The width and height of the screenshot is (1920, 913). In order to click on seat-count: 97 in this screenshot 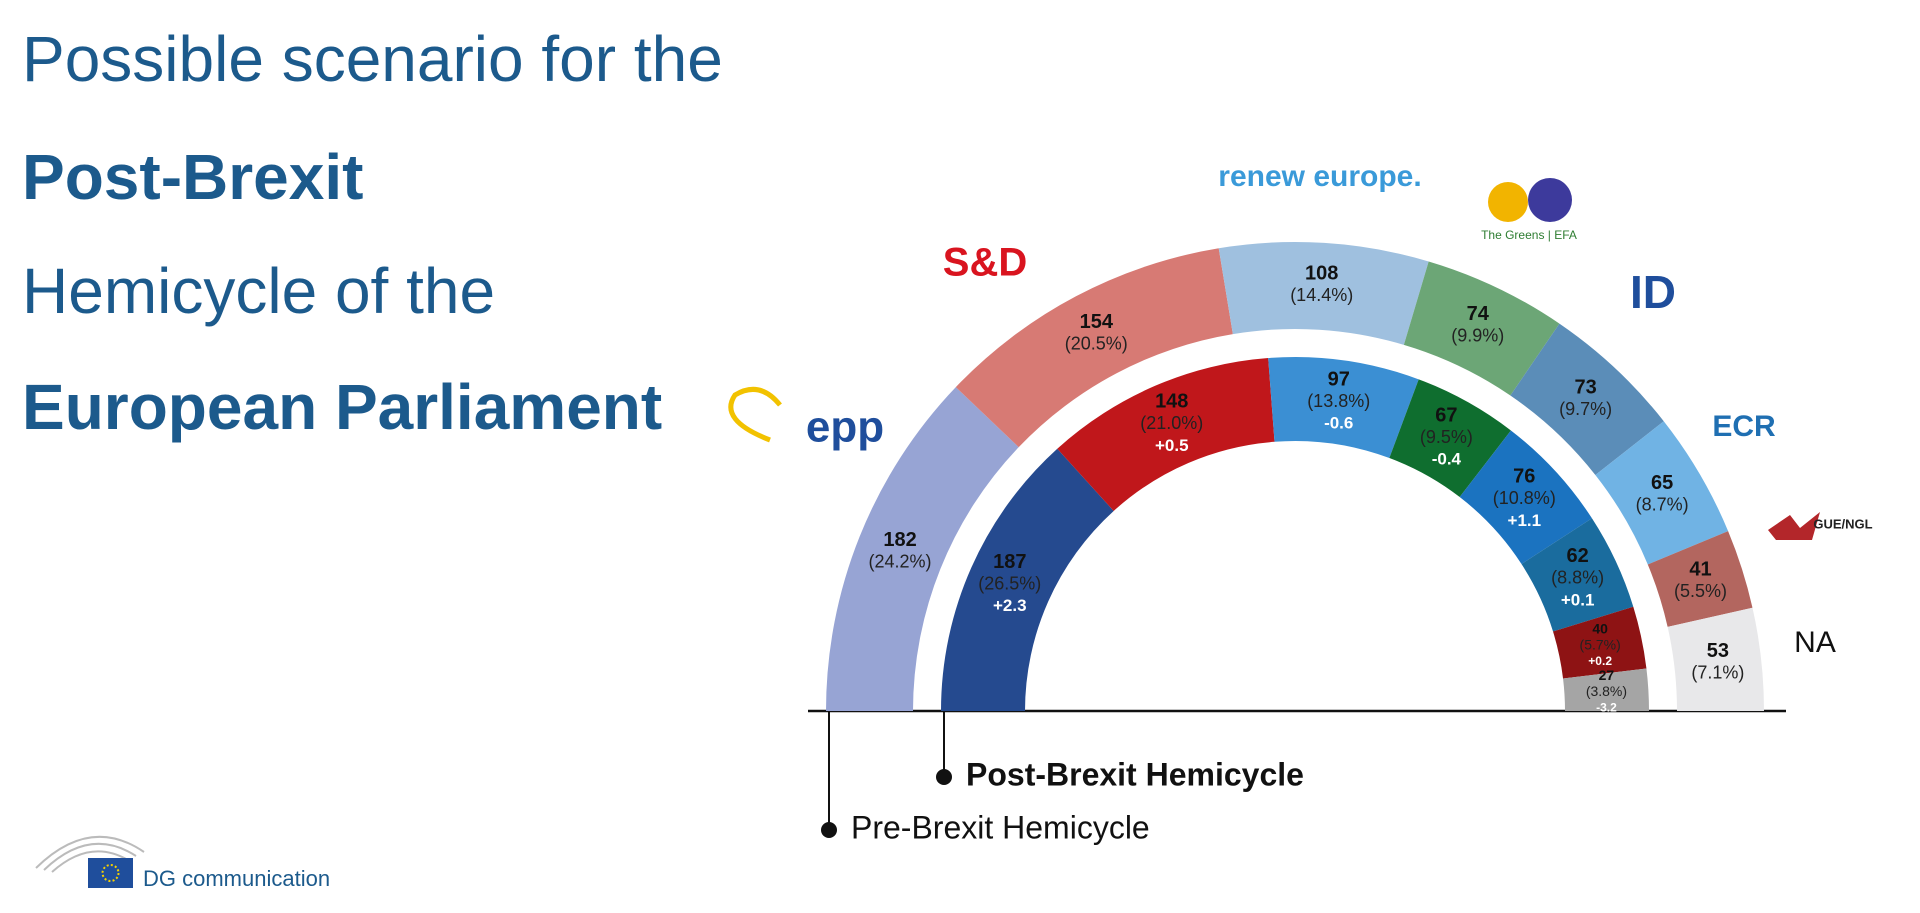, I will do `click(1339, 379)`.